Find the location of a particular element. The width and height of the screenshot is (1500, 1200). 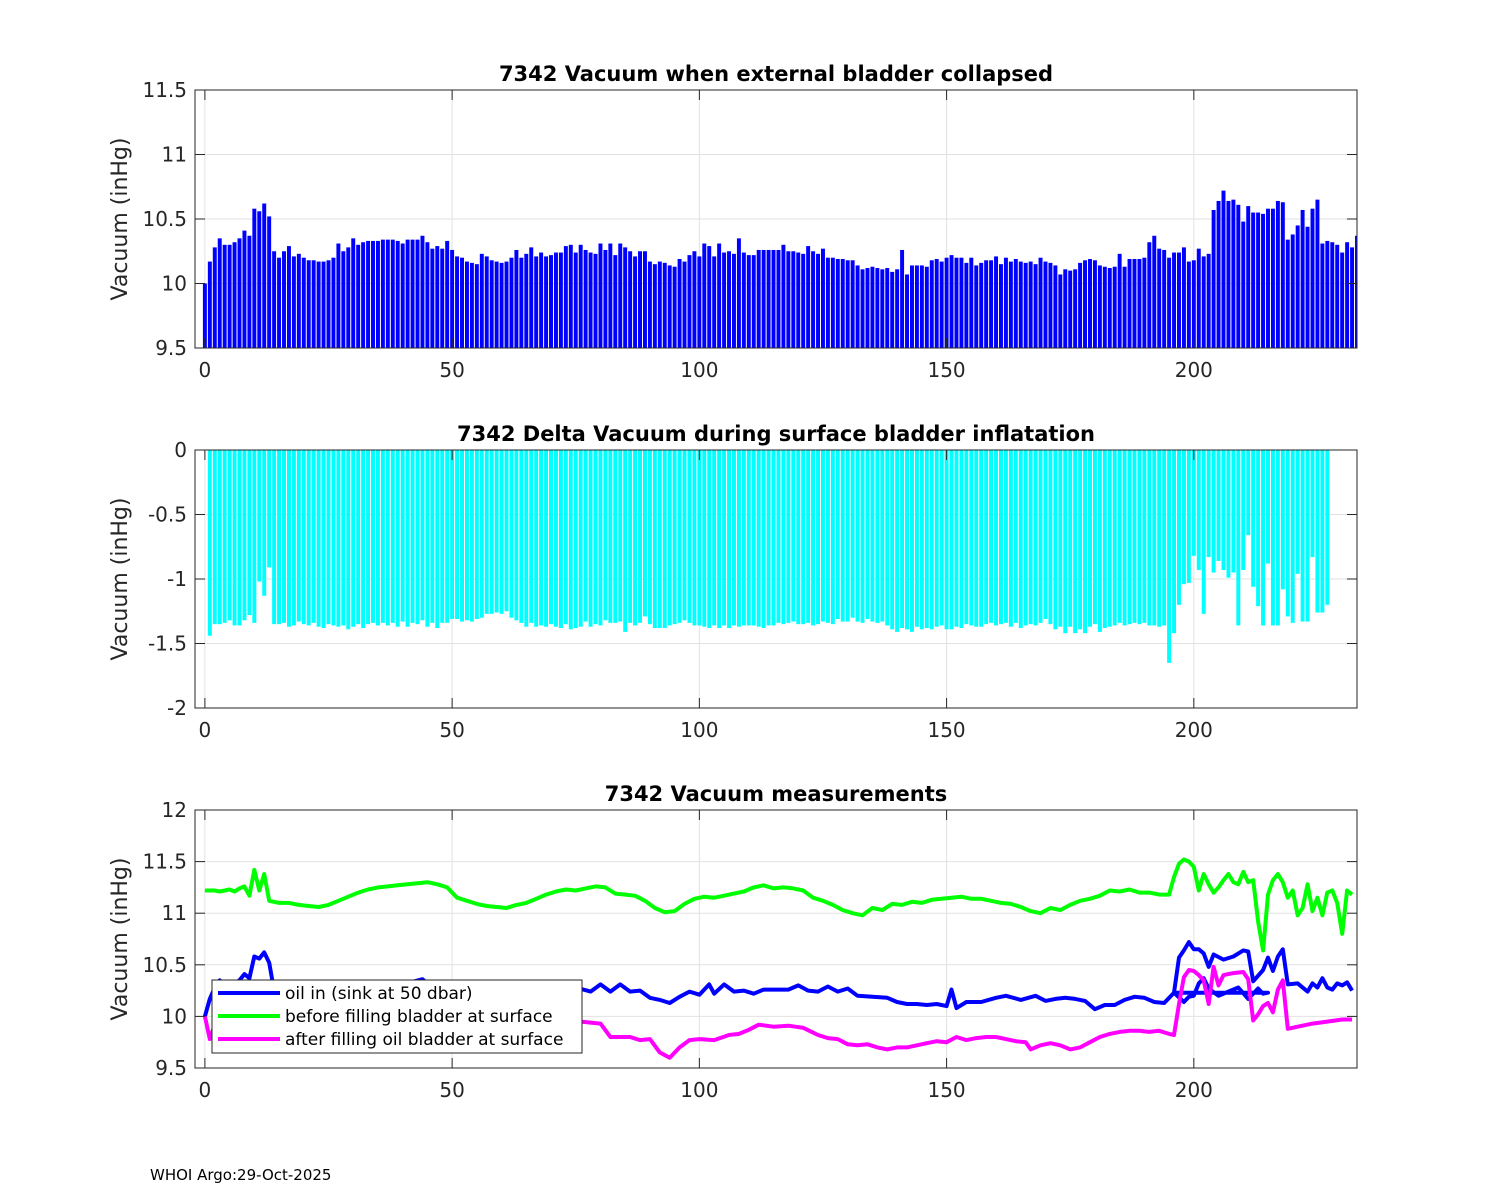

y-tick-label: 10.5 is located at coordinates (164, 219).